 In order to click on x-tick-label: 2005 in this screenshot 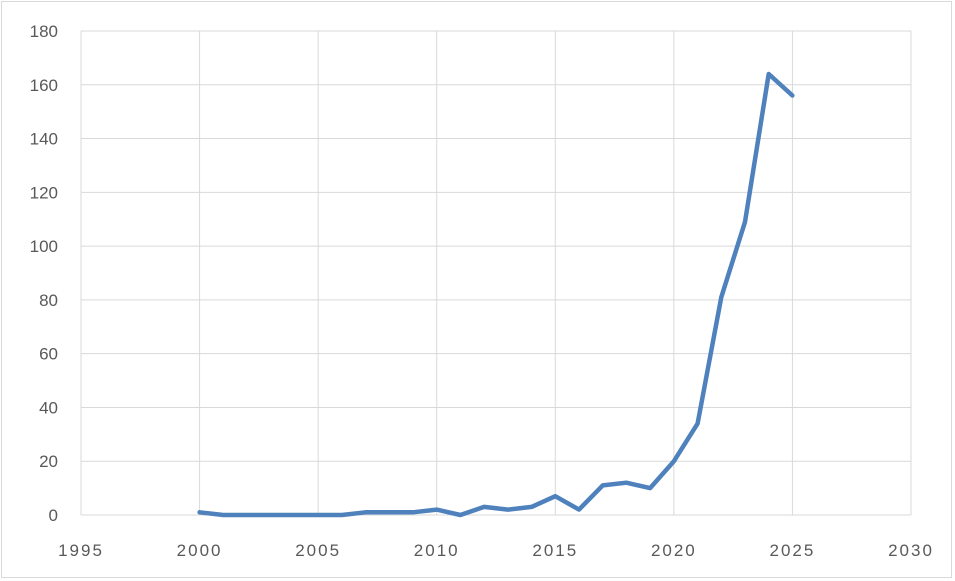, I will do `click(318, 550)`.